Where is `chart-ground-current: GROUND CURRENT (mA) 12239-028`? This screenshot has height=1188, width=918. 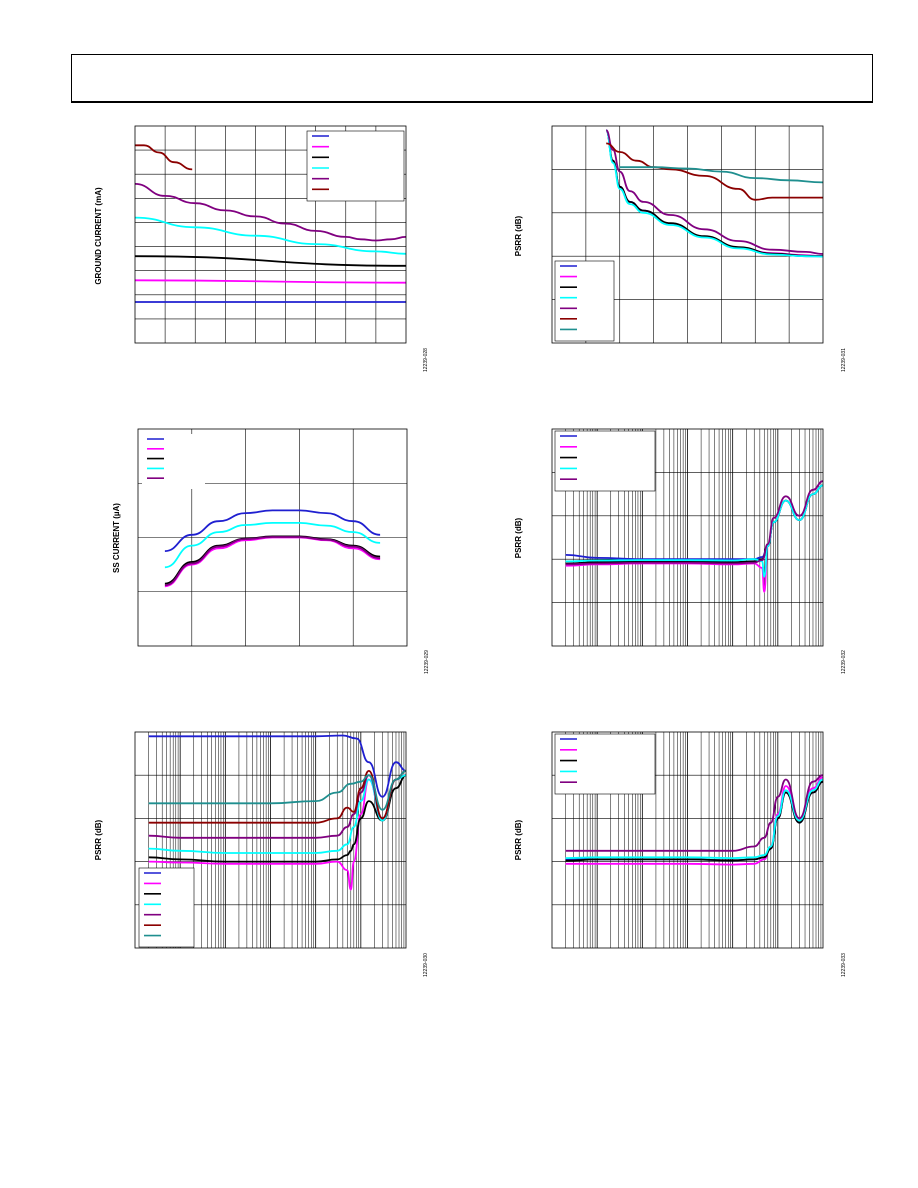 chart-ground-current: GROUND CURRENT (mA) 12239-028 is located at coordinates (261, 248).